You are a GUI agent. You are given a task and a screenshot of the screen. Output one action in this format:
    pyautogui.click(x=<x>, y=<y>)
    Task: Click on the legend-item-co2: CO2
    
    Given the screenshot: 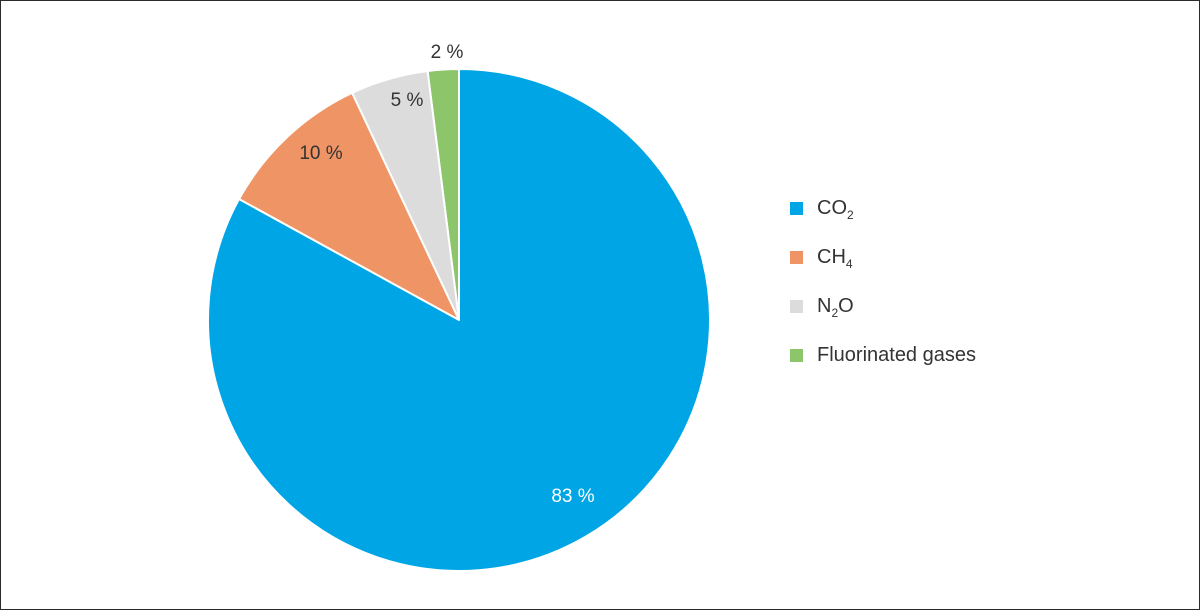 What is the action you would take?
    pyautogui.click(x=883, y=209)
    